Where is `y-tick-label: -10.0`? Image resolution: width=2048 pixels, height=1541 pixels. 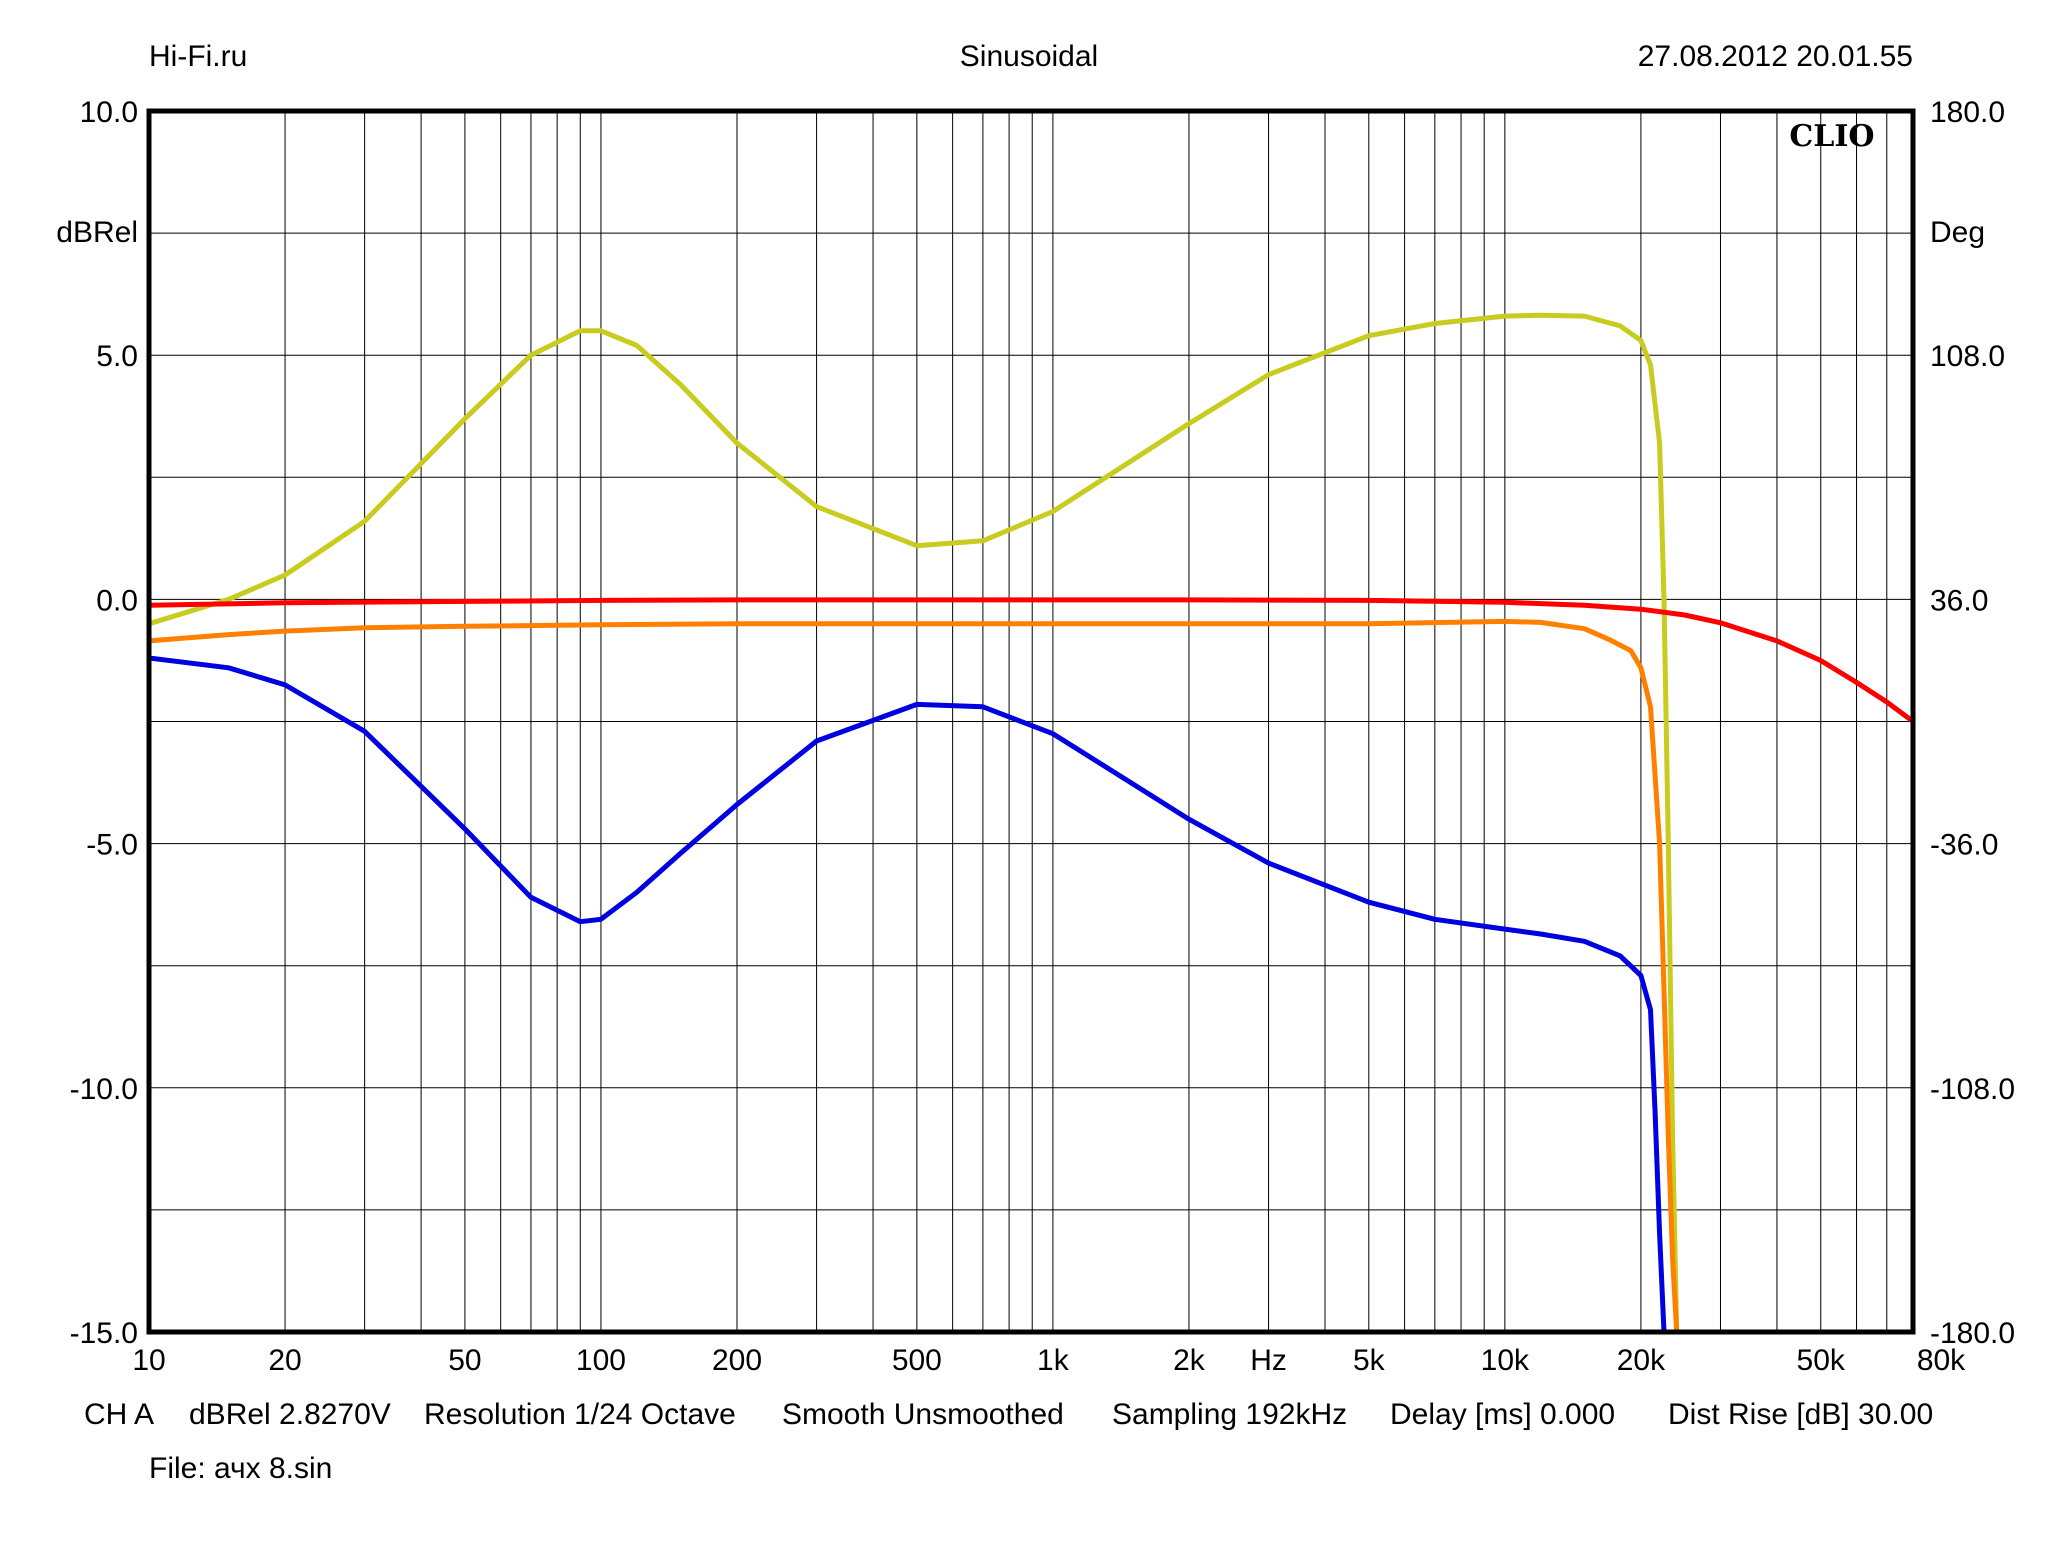 y-tick-label: -10.0 is located at coordinates (104, 1089).